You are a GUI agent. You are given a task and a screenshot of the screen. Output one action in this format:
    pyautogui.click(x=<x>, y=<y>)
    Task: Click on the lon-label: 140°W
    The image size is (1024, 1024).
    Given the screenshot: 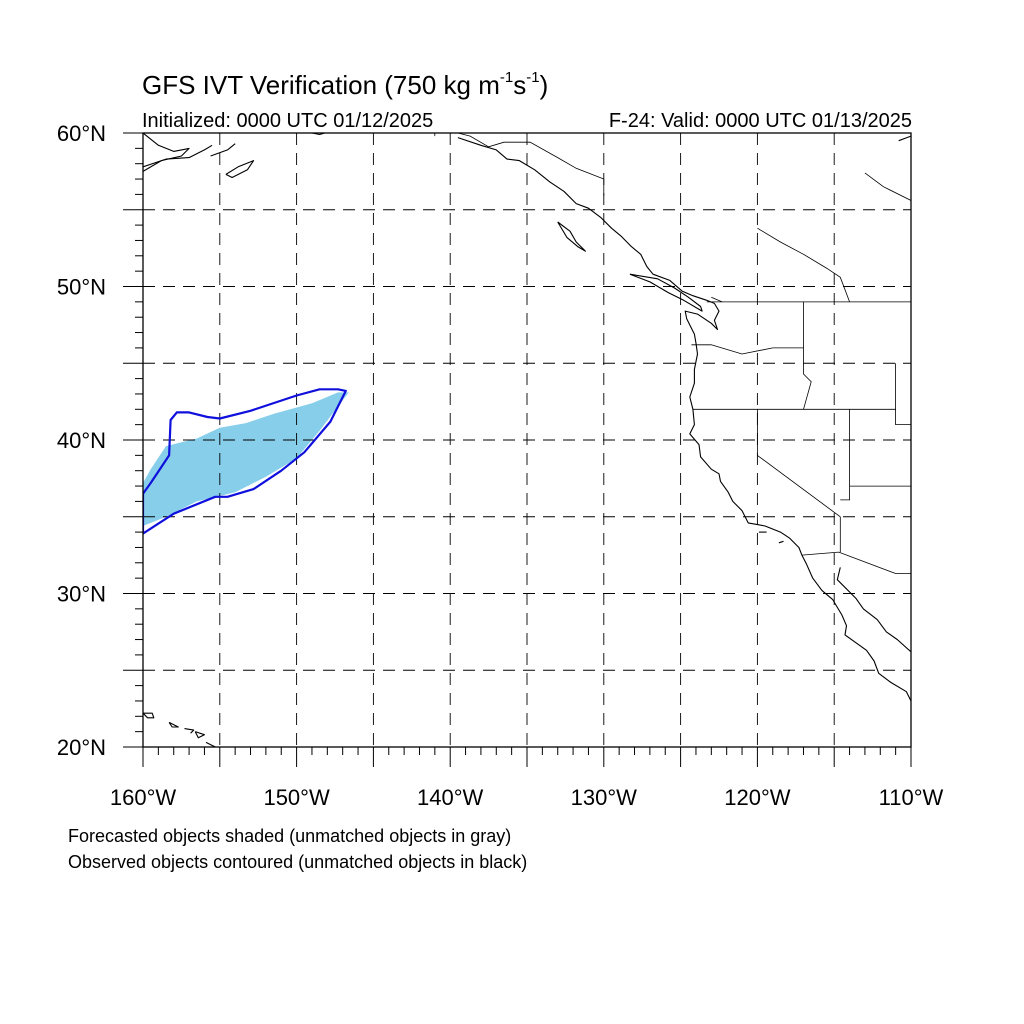 What is the action you would take?
    pyautogui.click(x=450, y=797)
    